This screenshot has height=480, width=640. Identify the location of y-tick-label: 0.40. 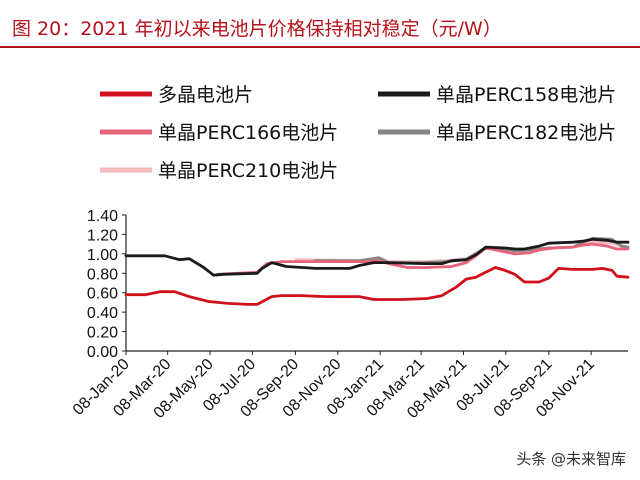
(102, 313).